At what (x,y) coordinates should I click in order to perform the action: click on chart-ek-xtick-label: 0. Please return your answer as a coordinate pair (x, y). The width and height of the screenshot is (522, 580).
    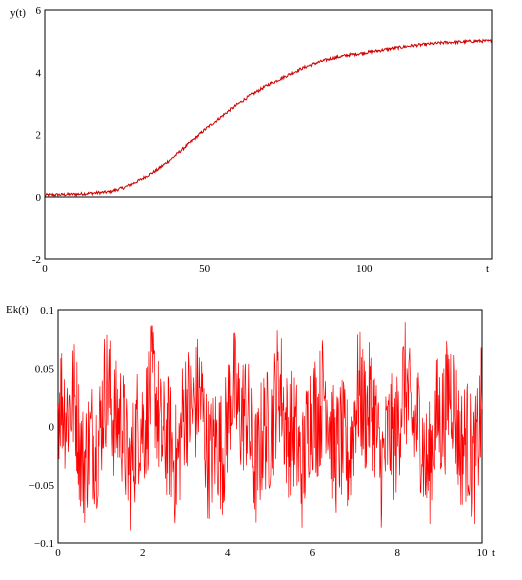
    Looking at the image, I should click on (58, 553).